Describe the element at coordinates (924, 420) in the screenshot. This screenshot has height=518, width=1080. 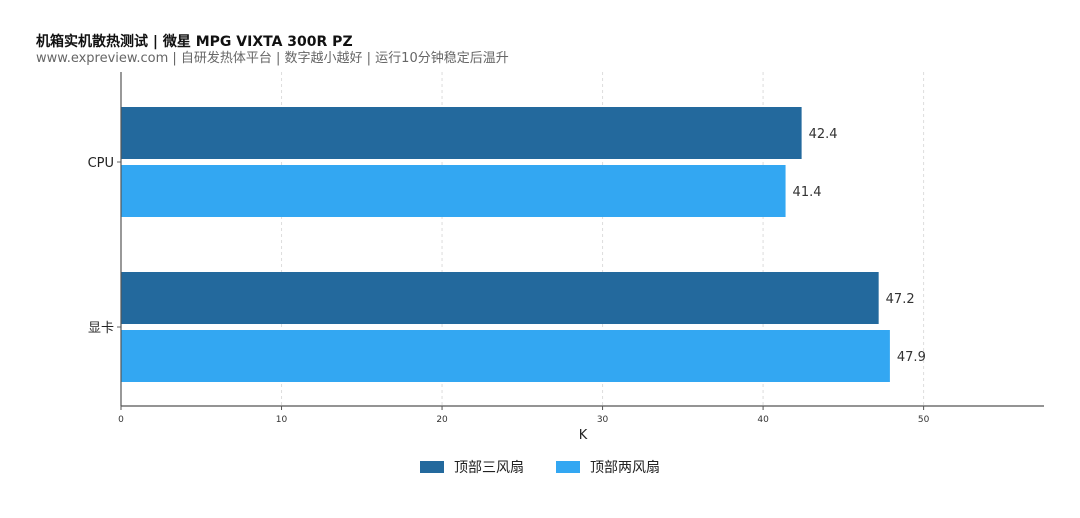
I see `x-tick-label: 50` at that location.